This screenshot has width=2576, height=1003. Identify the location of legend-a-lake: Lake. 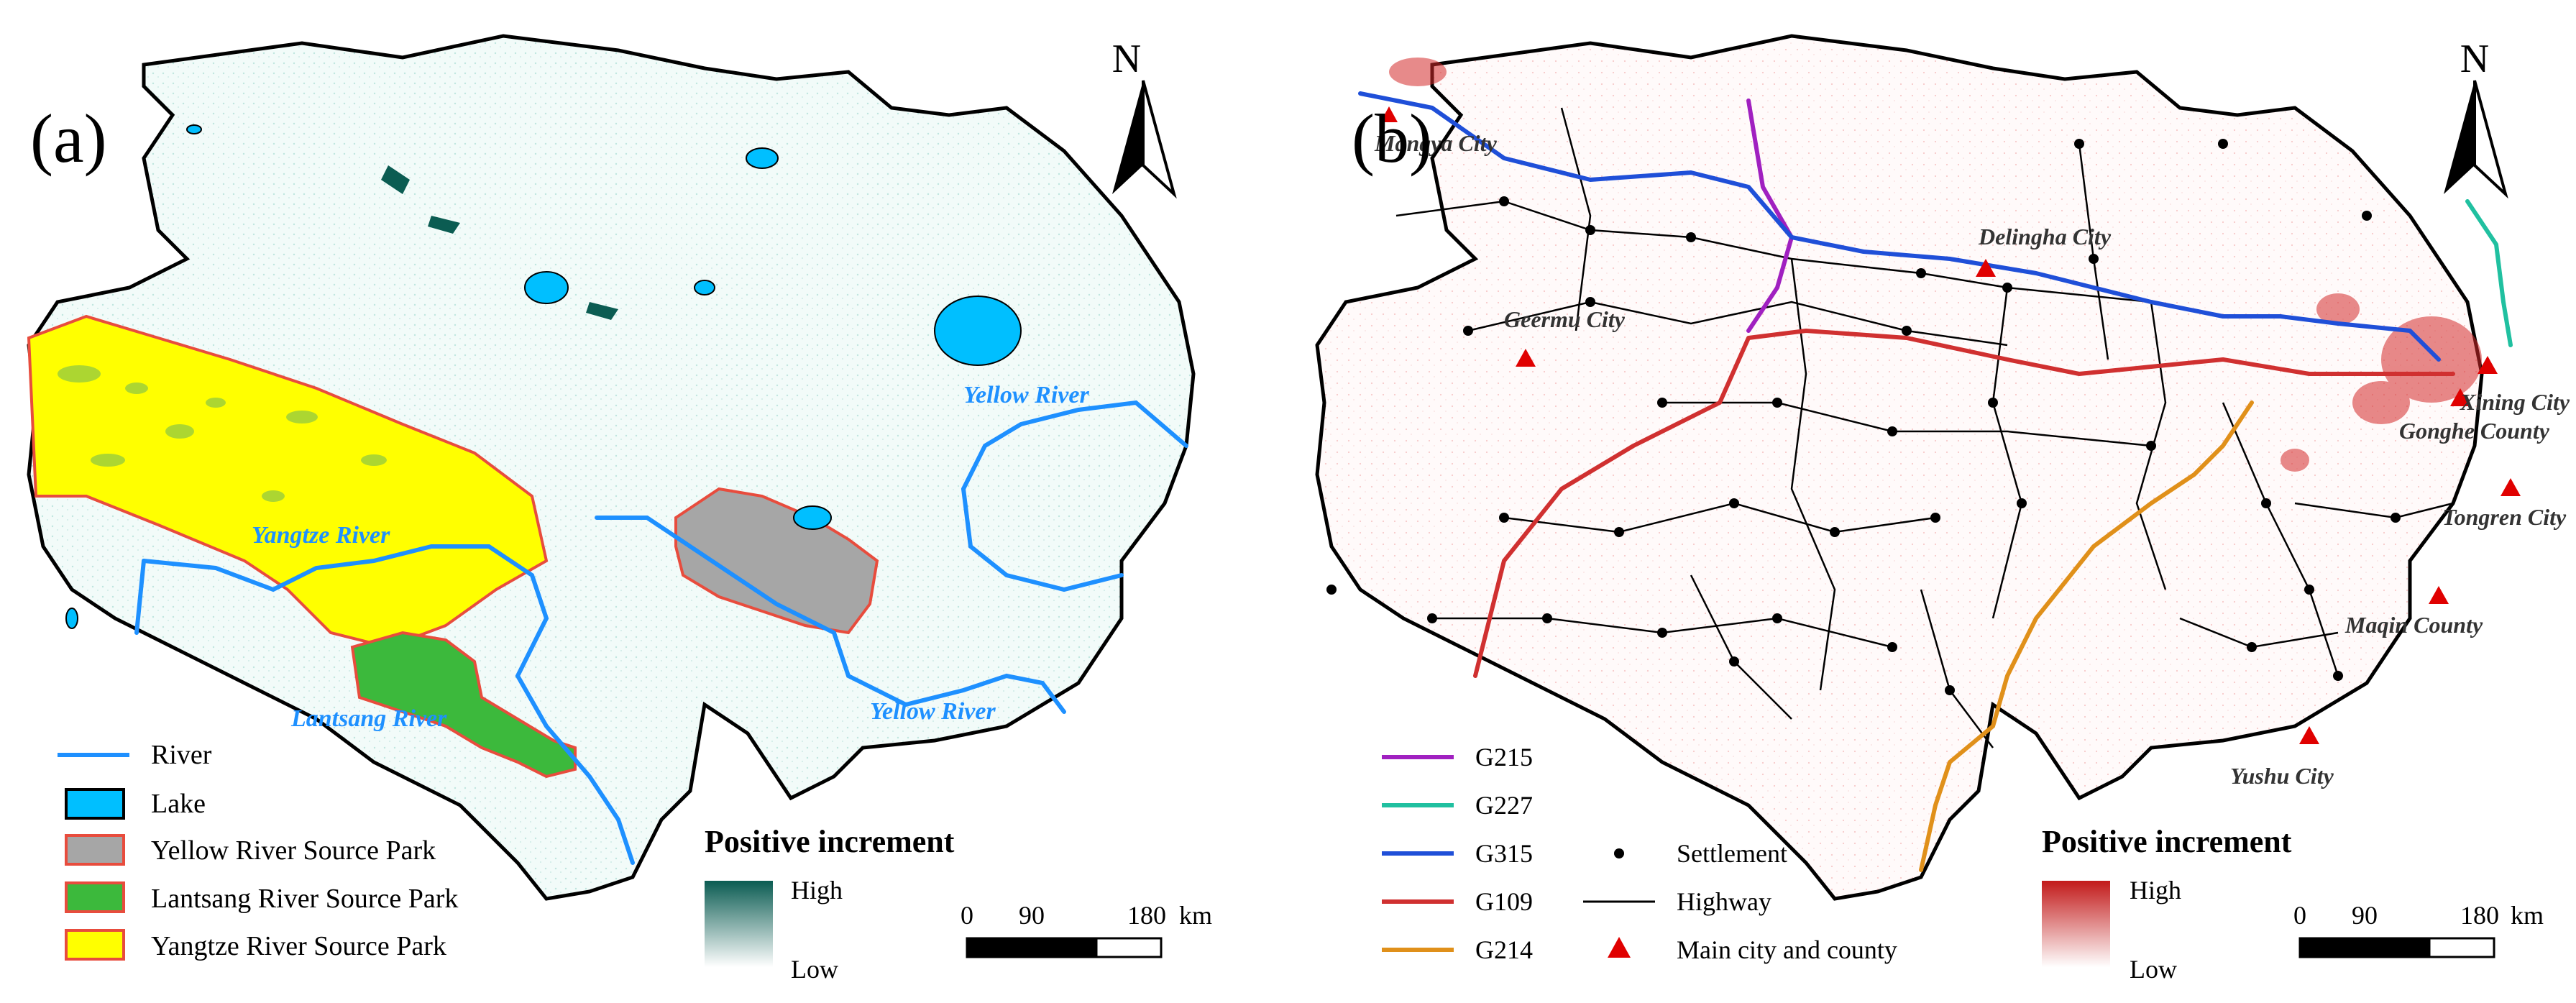
(178, 804).